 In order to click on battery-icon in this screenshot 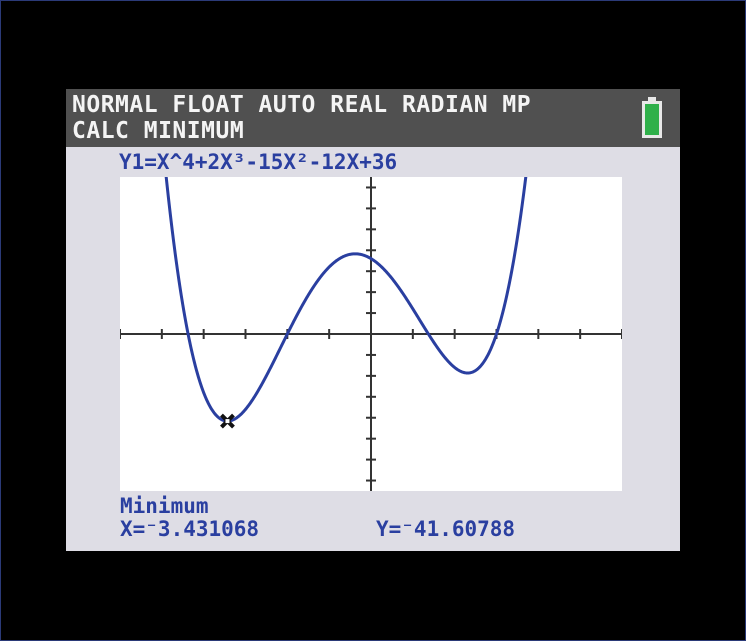, I will do `click(652, 117)`.